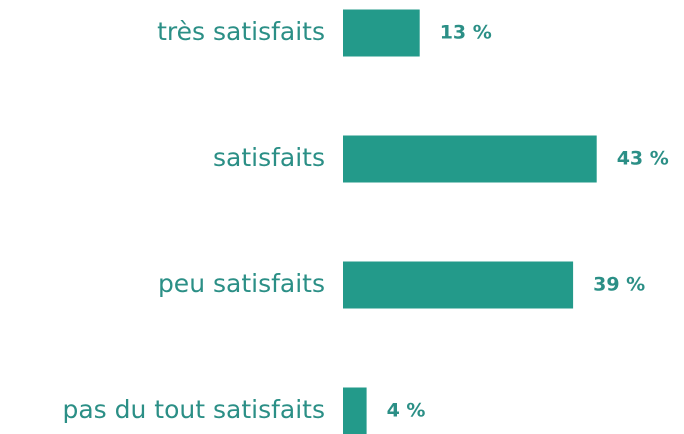  What do you see at coordinates (466, 33) in the screenshot?
I see `value-label: 13 %` at bounding box center [466, 33].